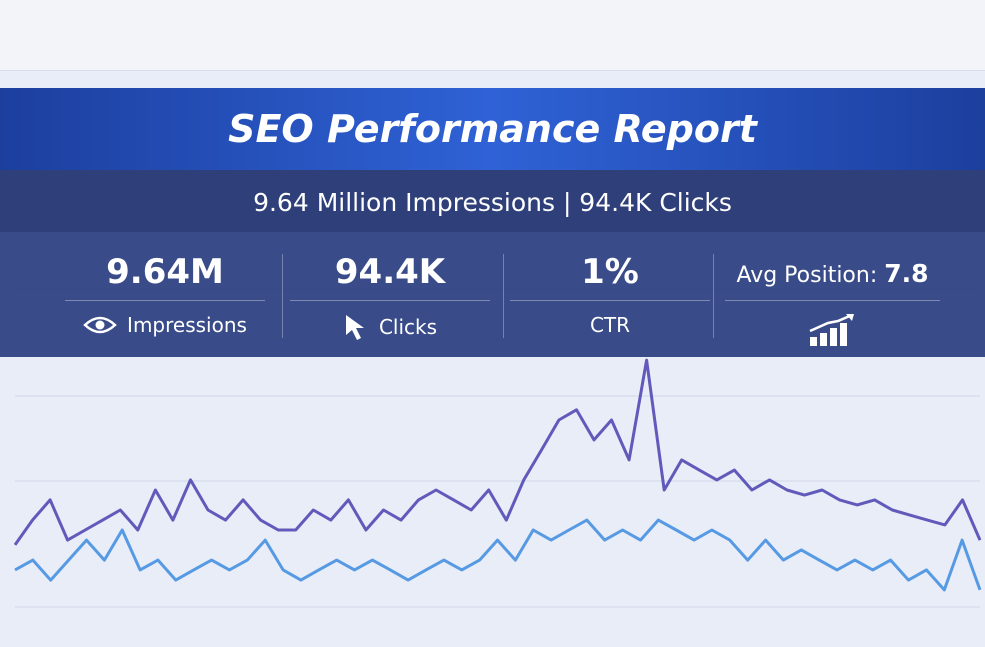 This screenshot has height=647, width=985. What do you see at coordinates (354, 327) in the screenshot?
I see `cursor-icon` at bounding box center [354, 327].